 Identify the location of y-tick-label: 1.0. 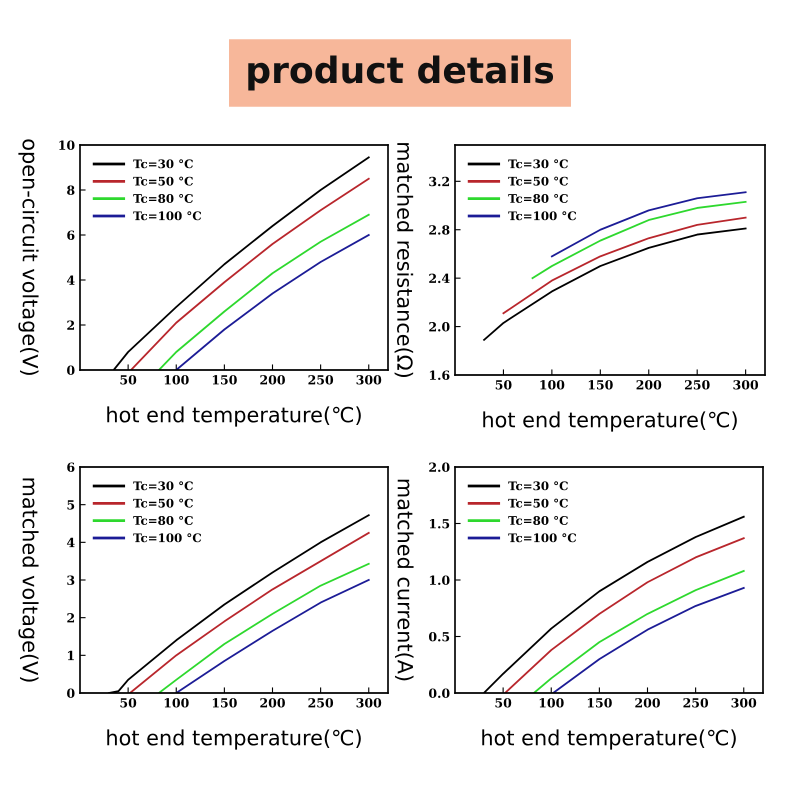
(440, 580).